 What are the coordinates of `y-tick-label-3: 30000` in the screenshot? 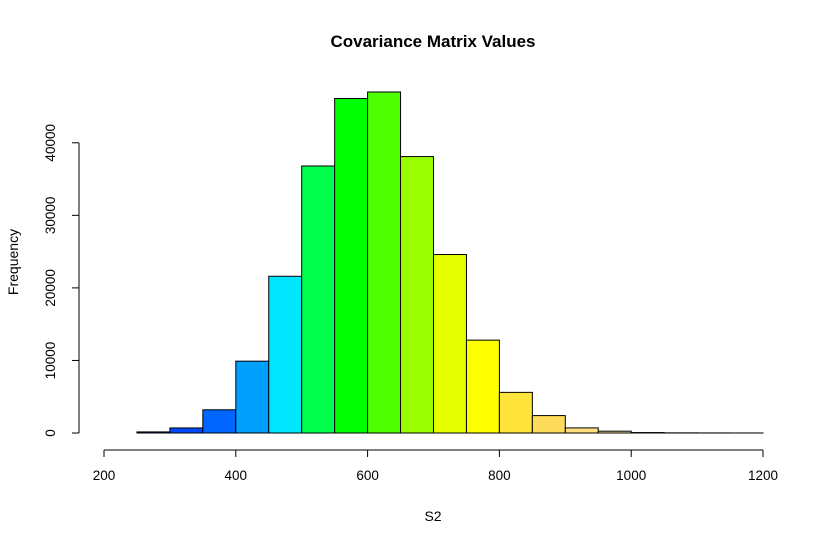 It's located at (50, 216).